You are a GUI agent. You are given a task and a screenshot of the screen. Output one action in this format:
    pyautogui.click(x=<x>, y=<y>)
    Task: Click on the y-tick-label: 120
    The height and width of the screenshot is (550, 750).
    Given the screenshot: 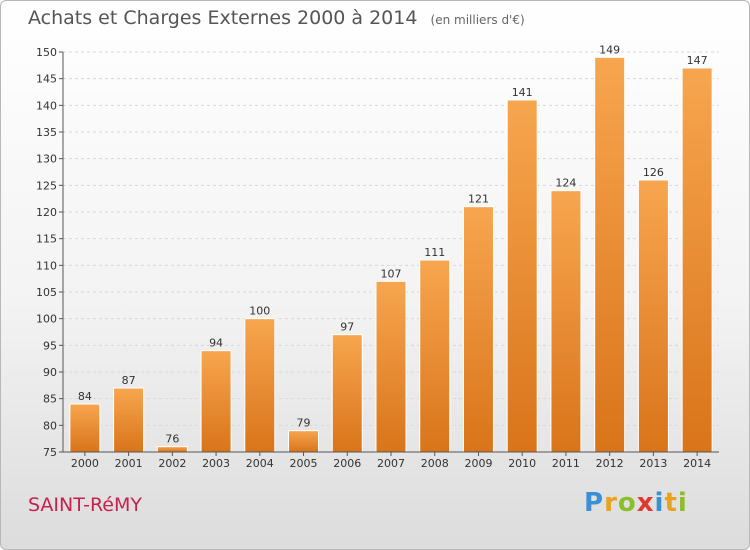 What is the action you would take?
    pyautogui.click(x=46, y=212)
    